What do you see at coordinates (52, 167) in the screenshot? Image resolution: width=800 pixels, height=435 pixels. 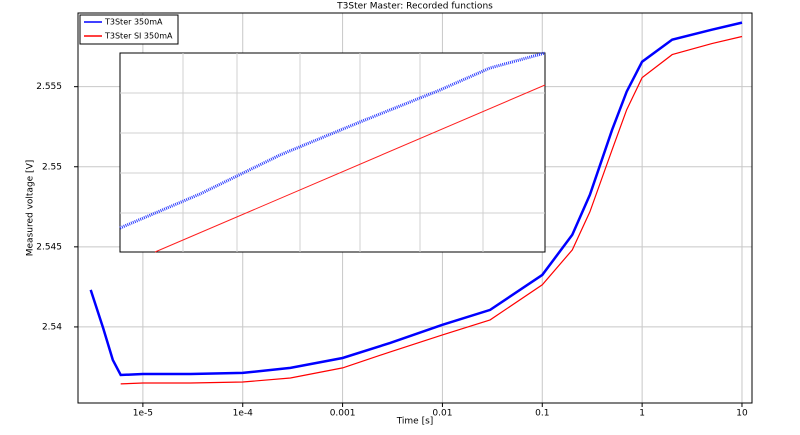 I see `y-tick-label: 2.55` at bounding box center [52, 167].